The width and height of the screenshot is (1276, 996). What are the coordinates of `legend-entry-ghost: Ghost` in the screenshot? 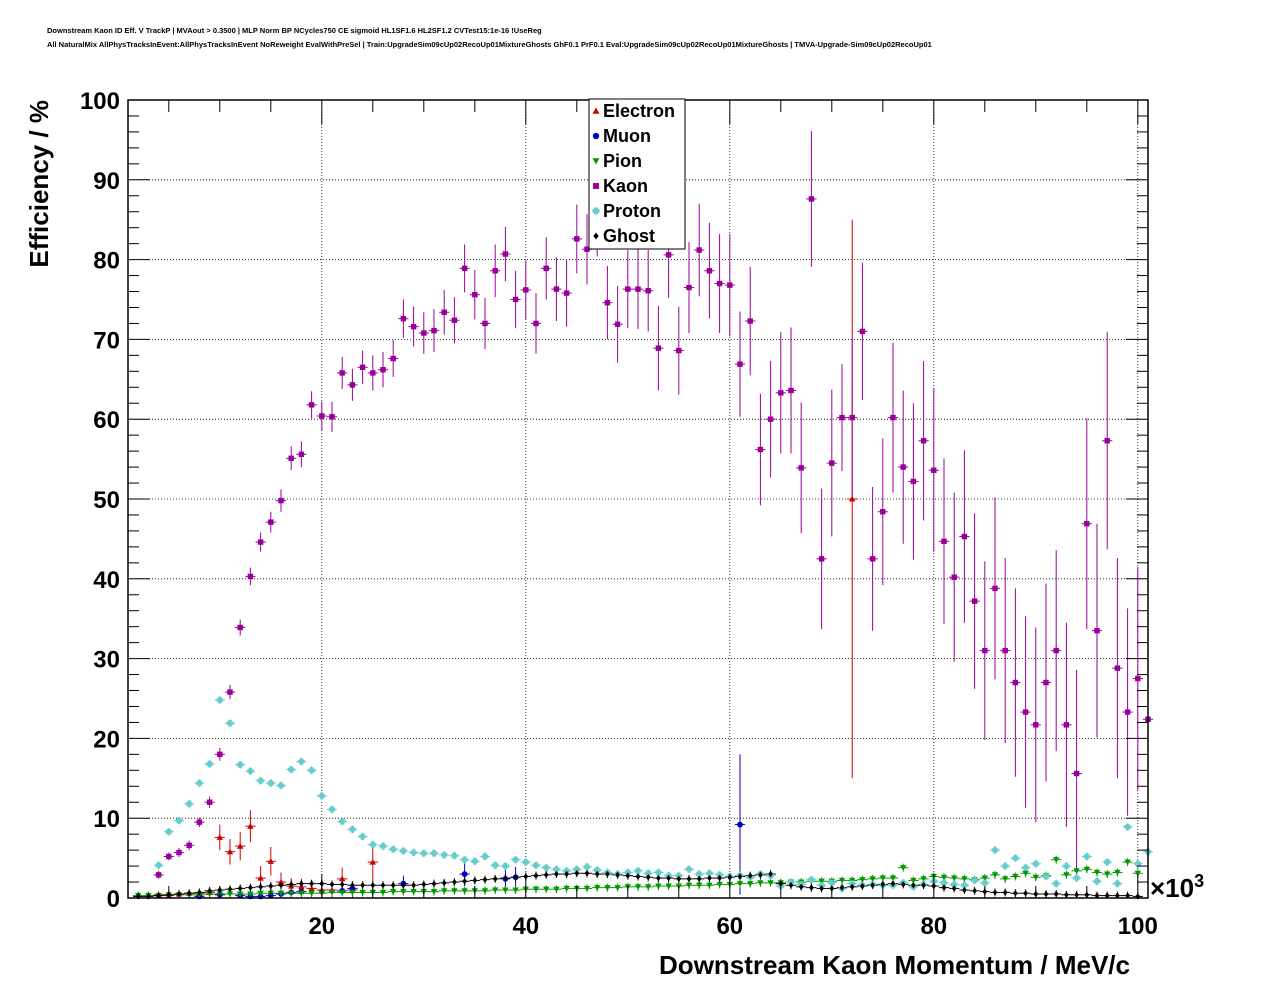 It's located at (624, 236).